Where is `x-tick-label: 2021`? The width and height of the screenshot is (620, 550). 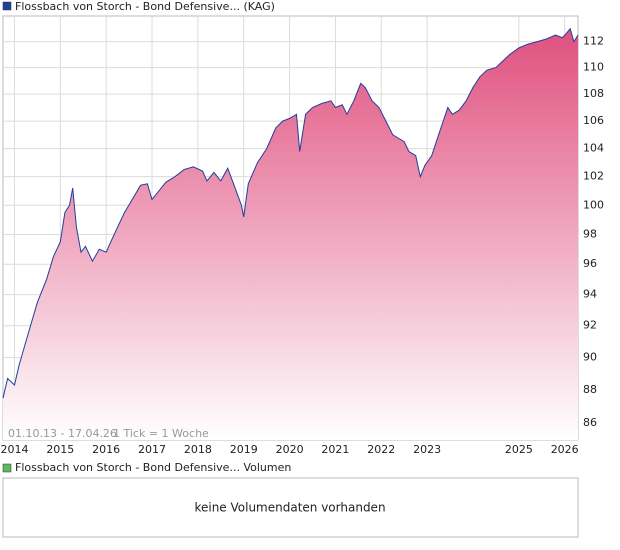 x-tick-label: 2021 is located at coordinates (335, 449).